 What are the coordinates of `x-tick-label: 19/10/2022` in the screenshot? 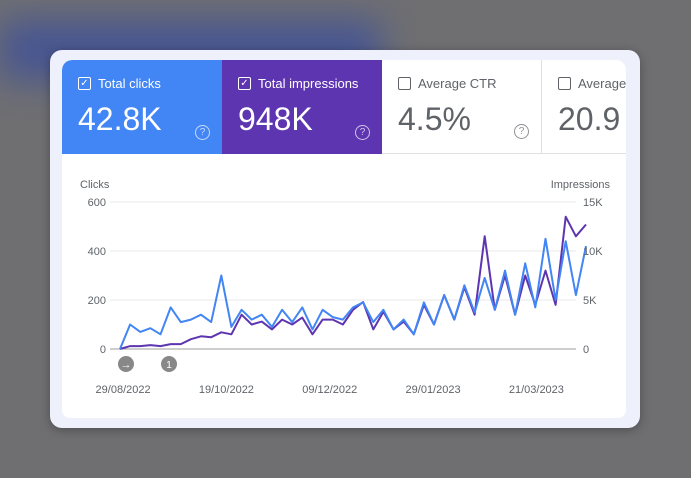 It's located at (226, 390).